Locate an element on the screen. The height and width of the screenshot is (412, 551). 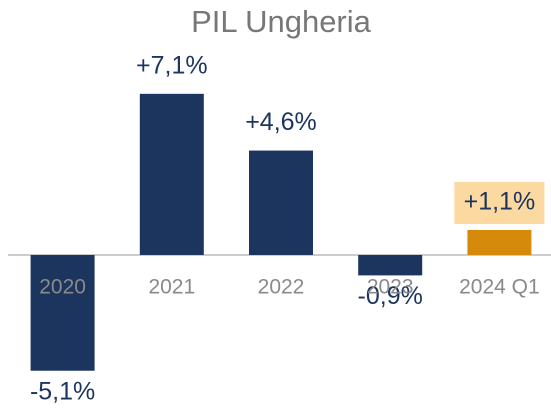
chart-title: PIL Ungheria is located at coordinates (281, 21).